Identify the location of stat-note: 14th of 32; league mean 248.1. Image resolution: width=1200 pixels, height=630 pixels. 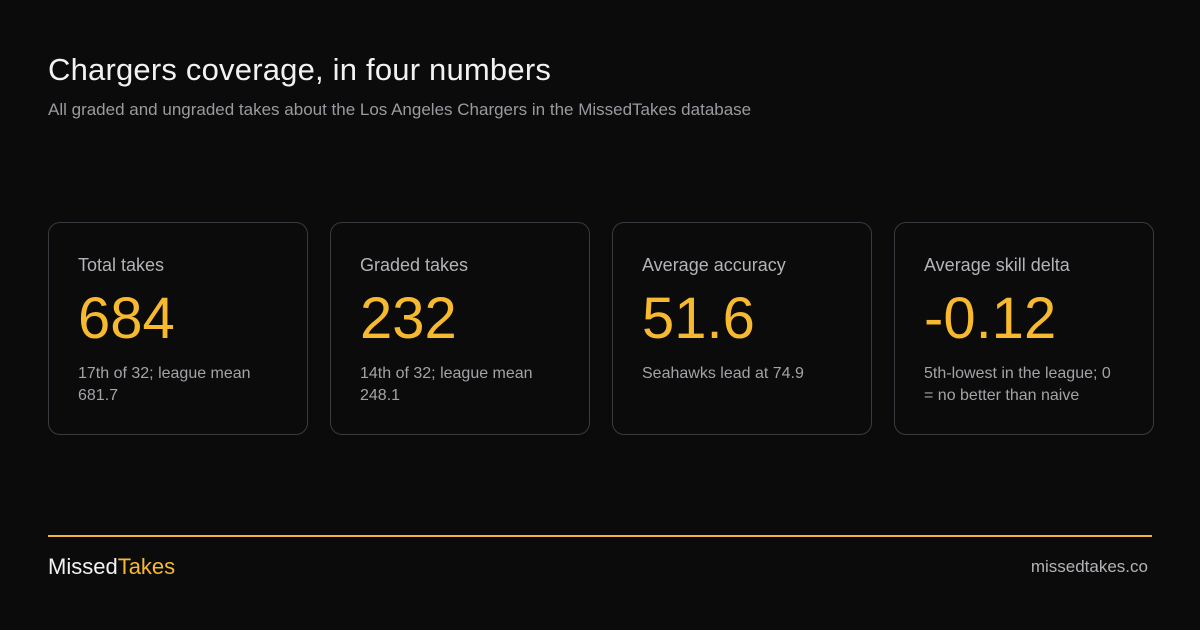
(446, 384).